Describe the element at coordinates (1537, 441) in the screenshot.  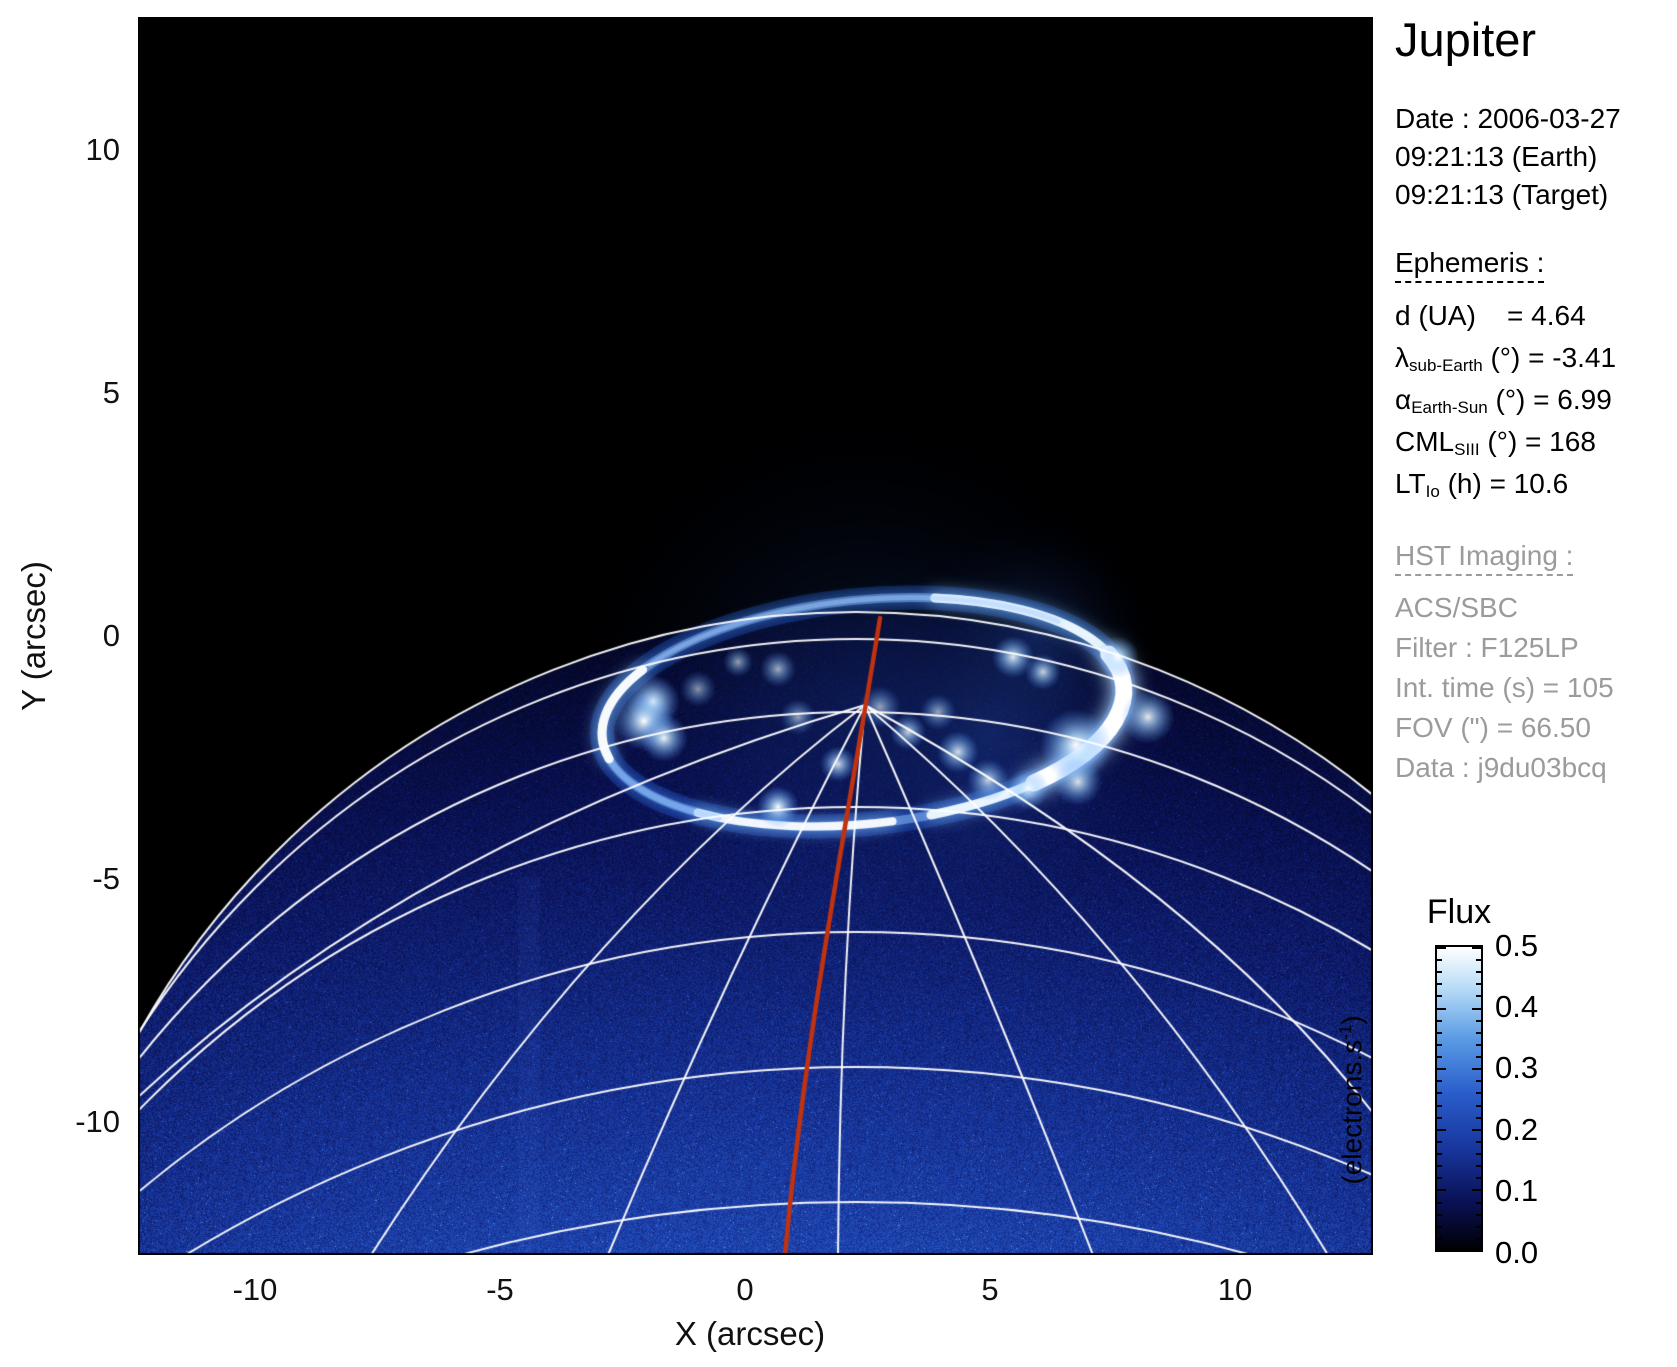
I see `ephemeris-value: (°) = 168` at that location.